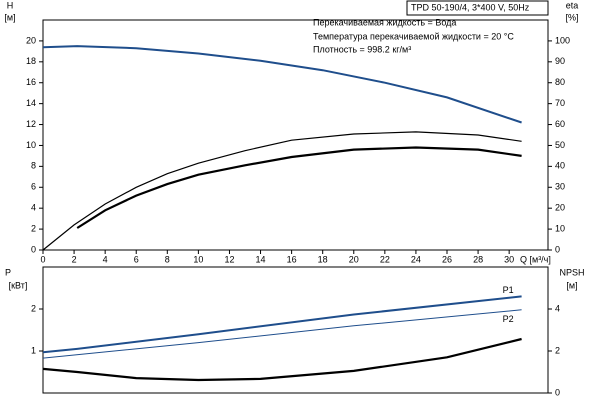  Describe the element at coordinates (557, 350) in the screenshot. I see `y2-tick-label: 2` at that location.